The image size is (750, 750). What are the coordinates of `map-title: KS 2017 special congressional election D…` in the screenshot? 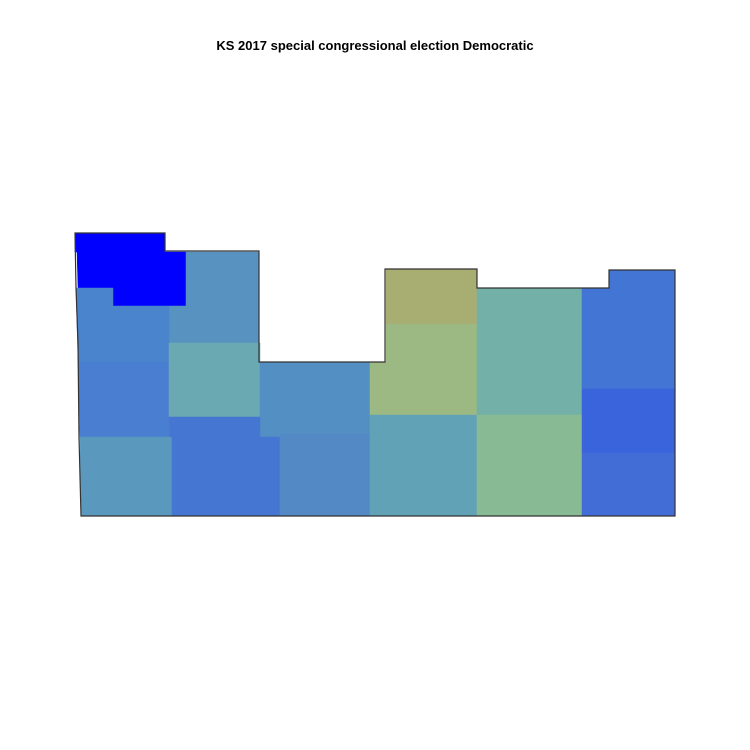 It's located at (375, 45).